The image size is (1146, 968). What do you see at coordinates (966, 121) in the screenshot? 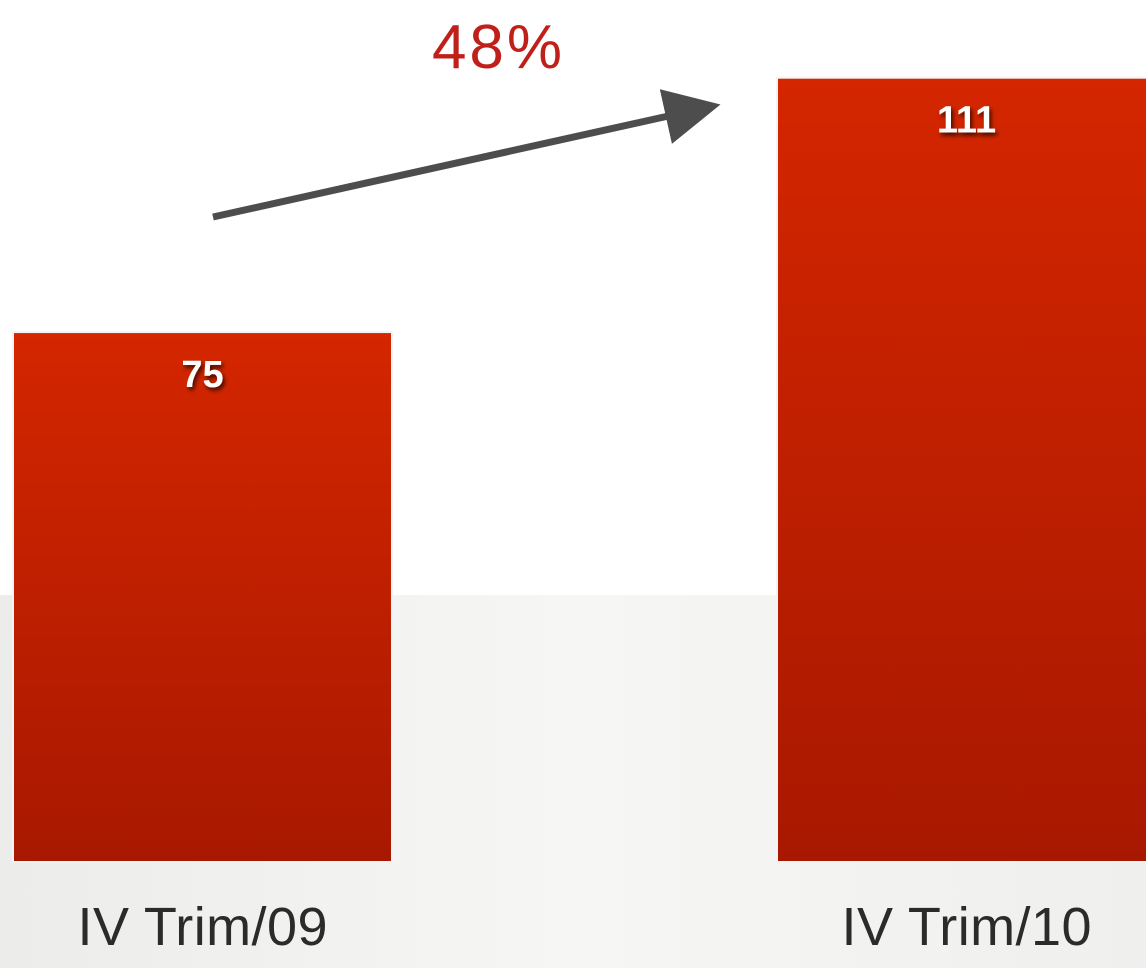
I see `value-label: 111` at bounding box center [966, 121].